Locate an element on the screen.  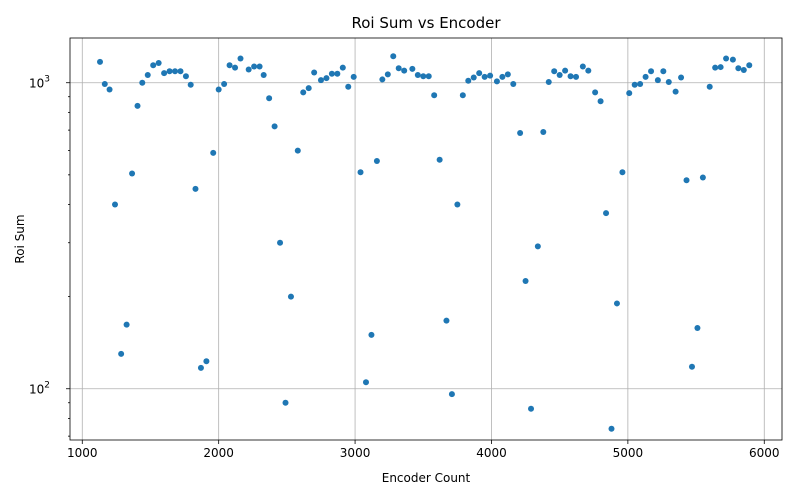
x-tick-label: 3000 is located at coordinates (355, 453).